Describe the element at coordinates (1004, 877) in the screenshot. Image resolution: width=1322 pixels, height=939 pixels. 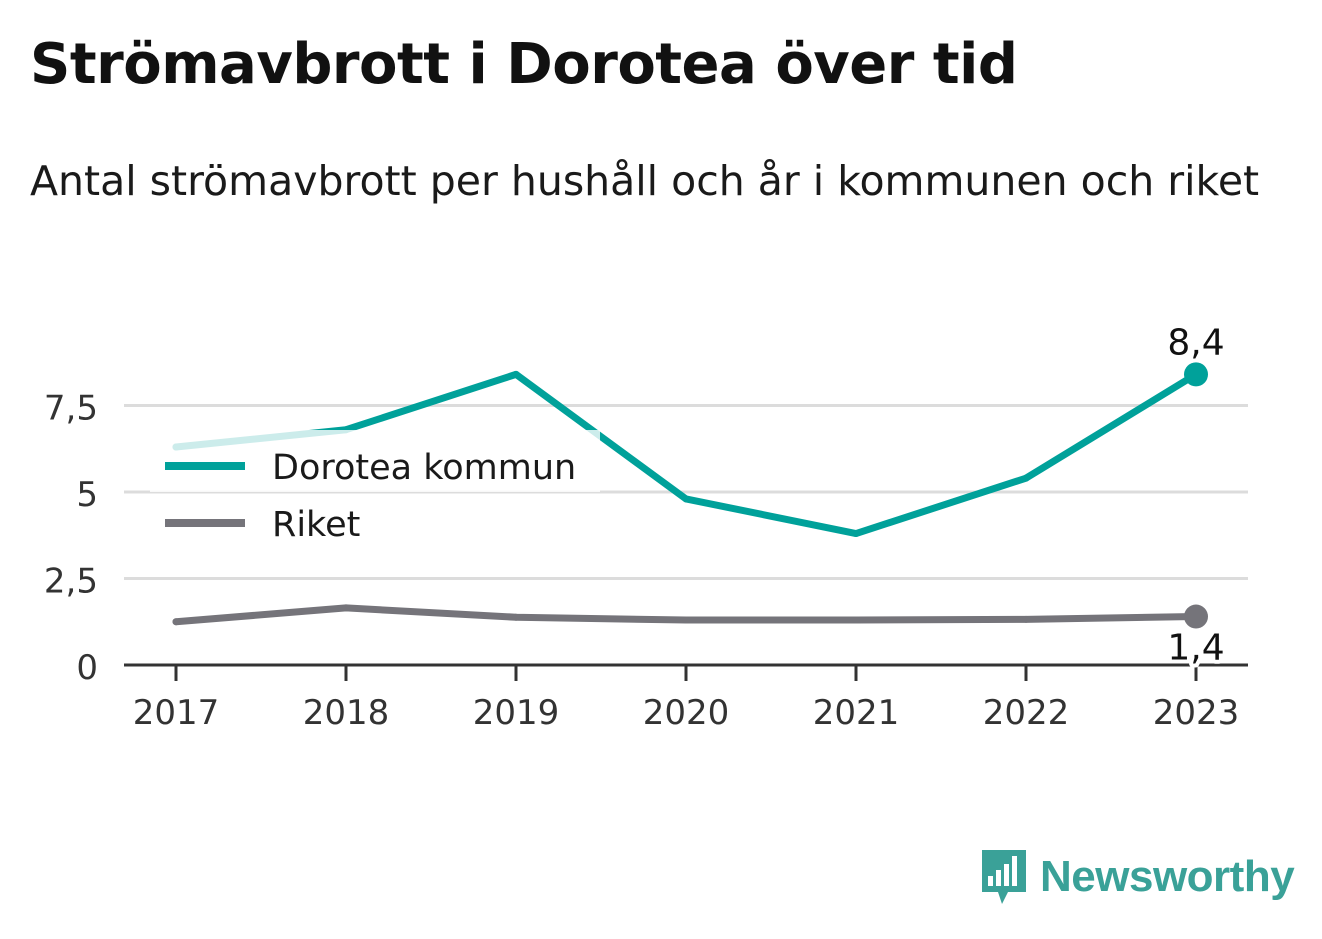
I see `newsworthy-logo-icon` at that location.